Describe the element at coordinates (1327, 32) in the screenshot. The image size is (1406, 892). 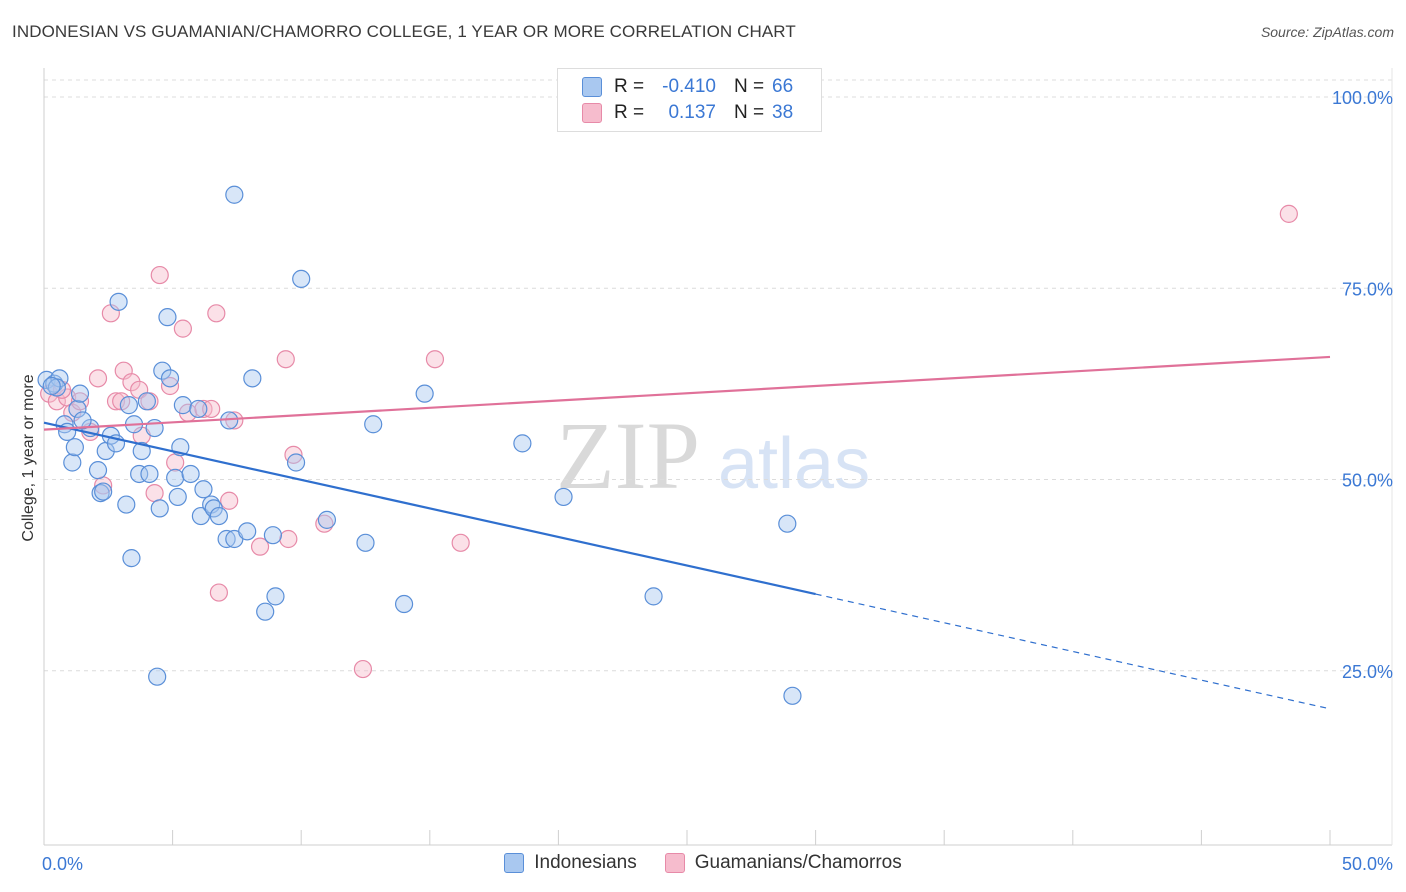
I see `source-label: Source: ZipAtlas.com` at that location.